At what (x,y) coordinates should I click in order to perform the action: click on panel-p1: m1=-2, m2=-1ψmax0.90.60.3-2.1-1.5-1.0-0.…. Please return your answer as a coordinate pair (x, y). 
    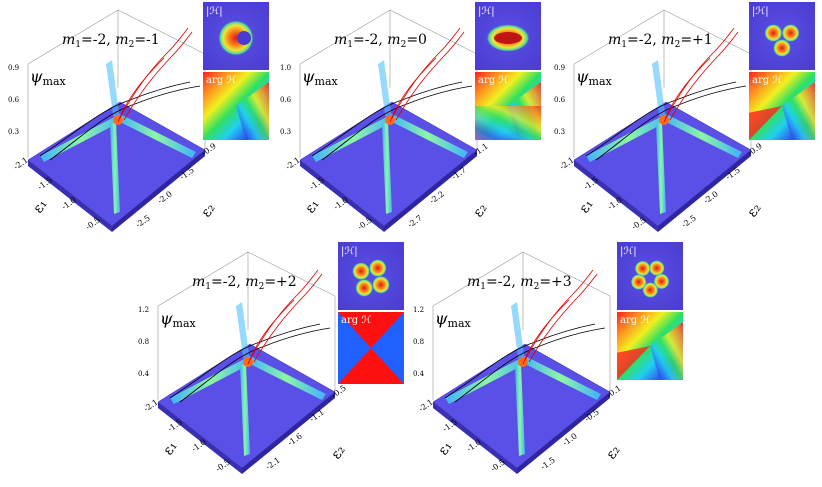
    Looking at the image, I should click on (138, 117).